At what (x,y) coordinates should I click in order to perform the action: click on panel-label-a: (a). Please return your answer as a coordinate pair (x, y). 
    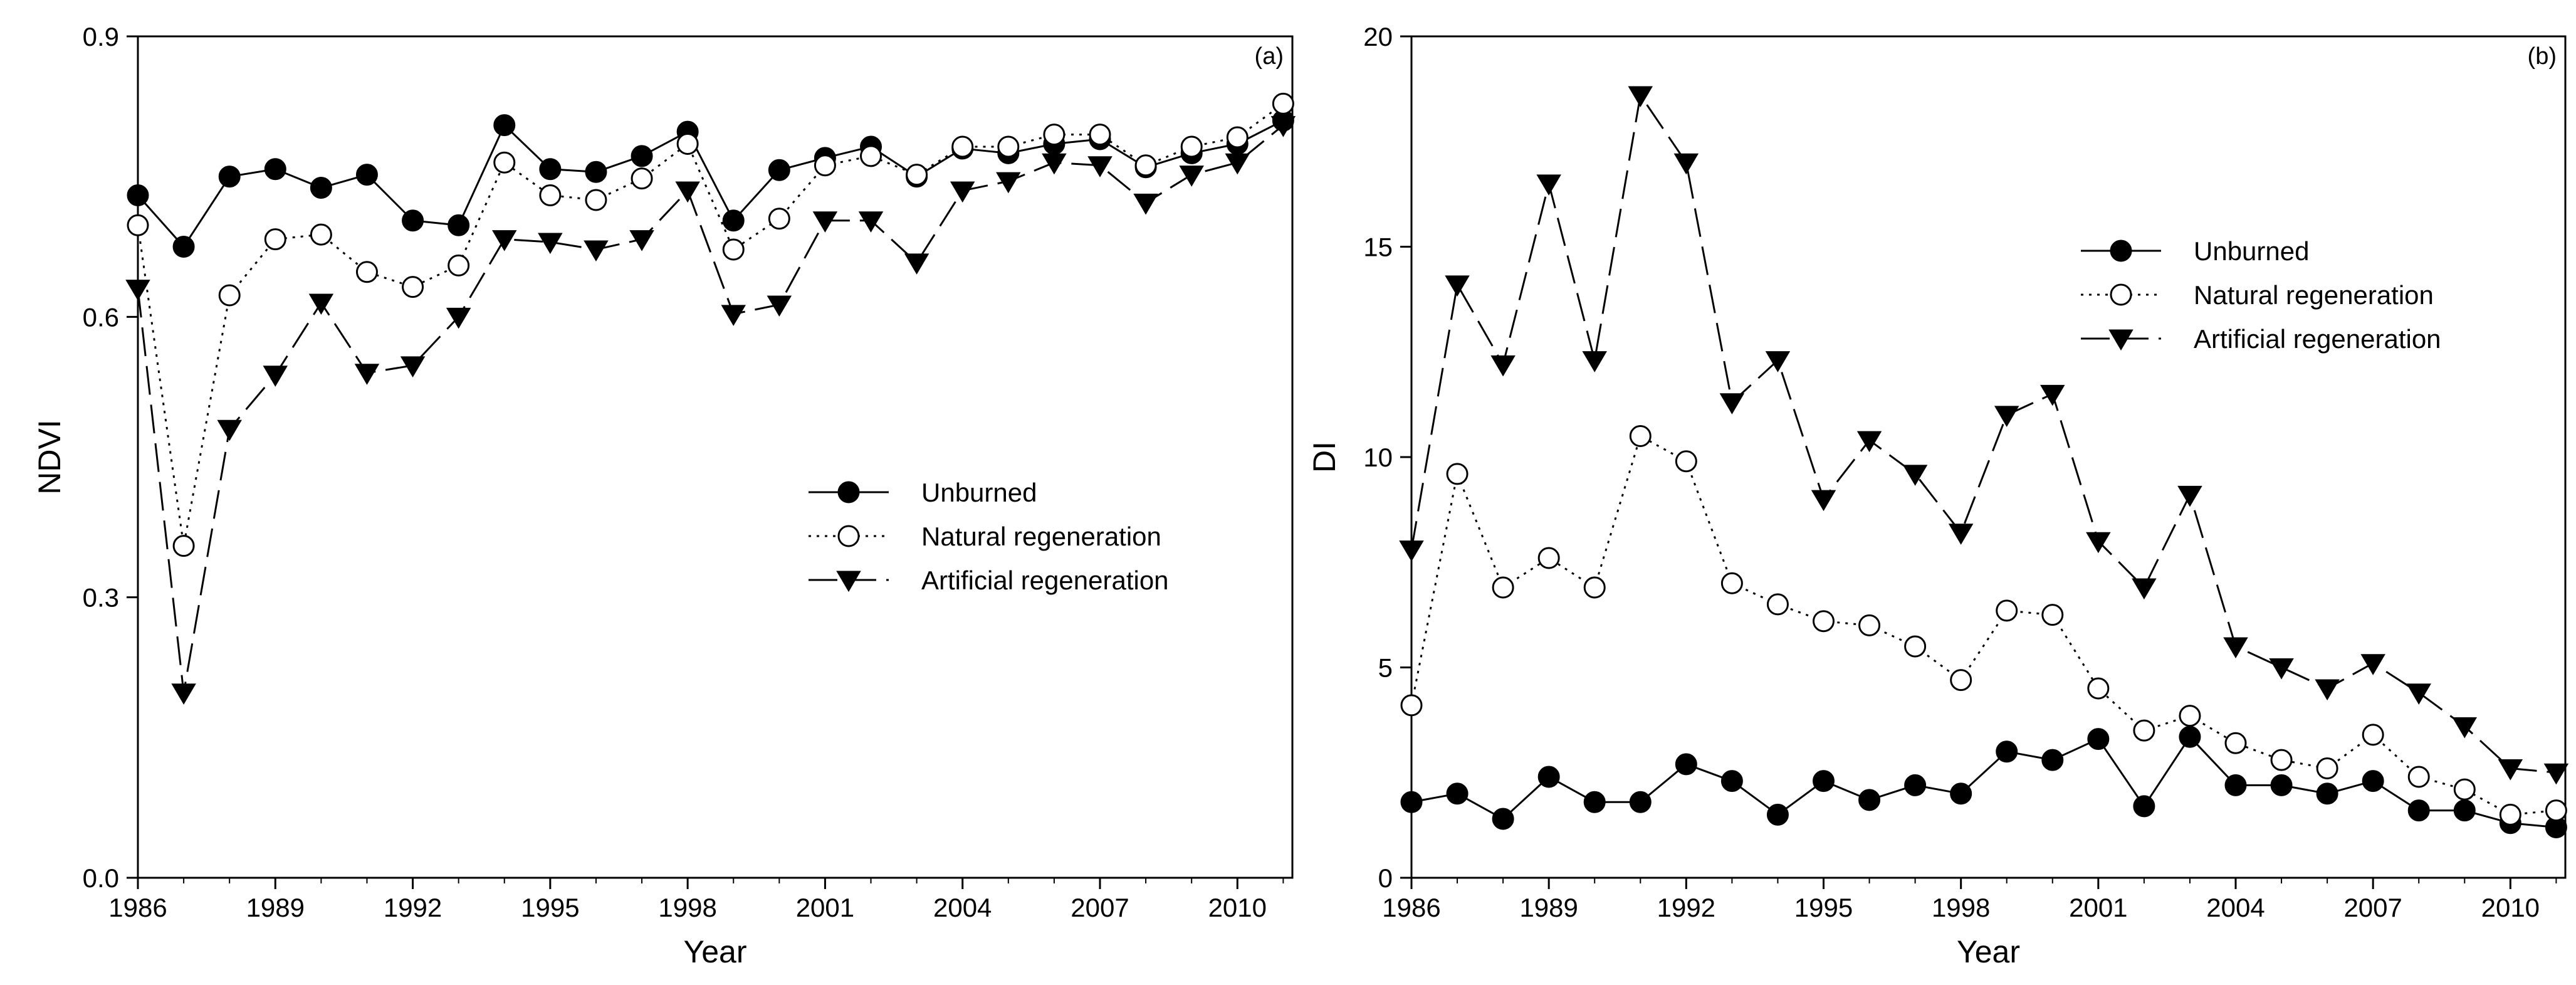
    Looking at the image, I should click on (1269, 56).